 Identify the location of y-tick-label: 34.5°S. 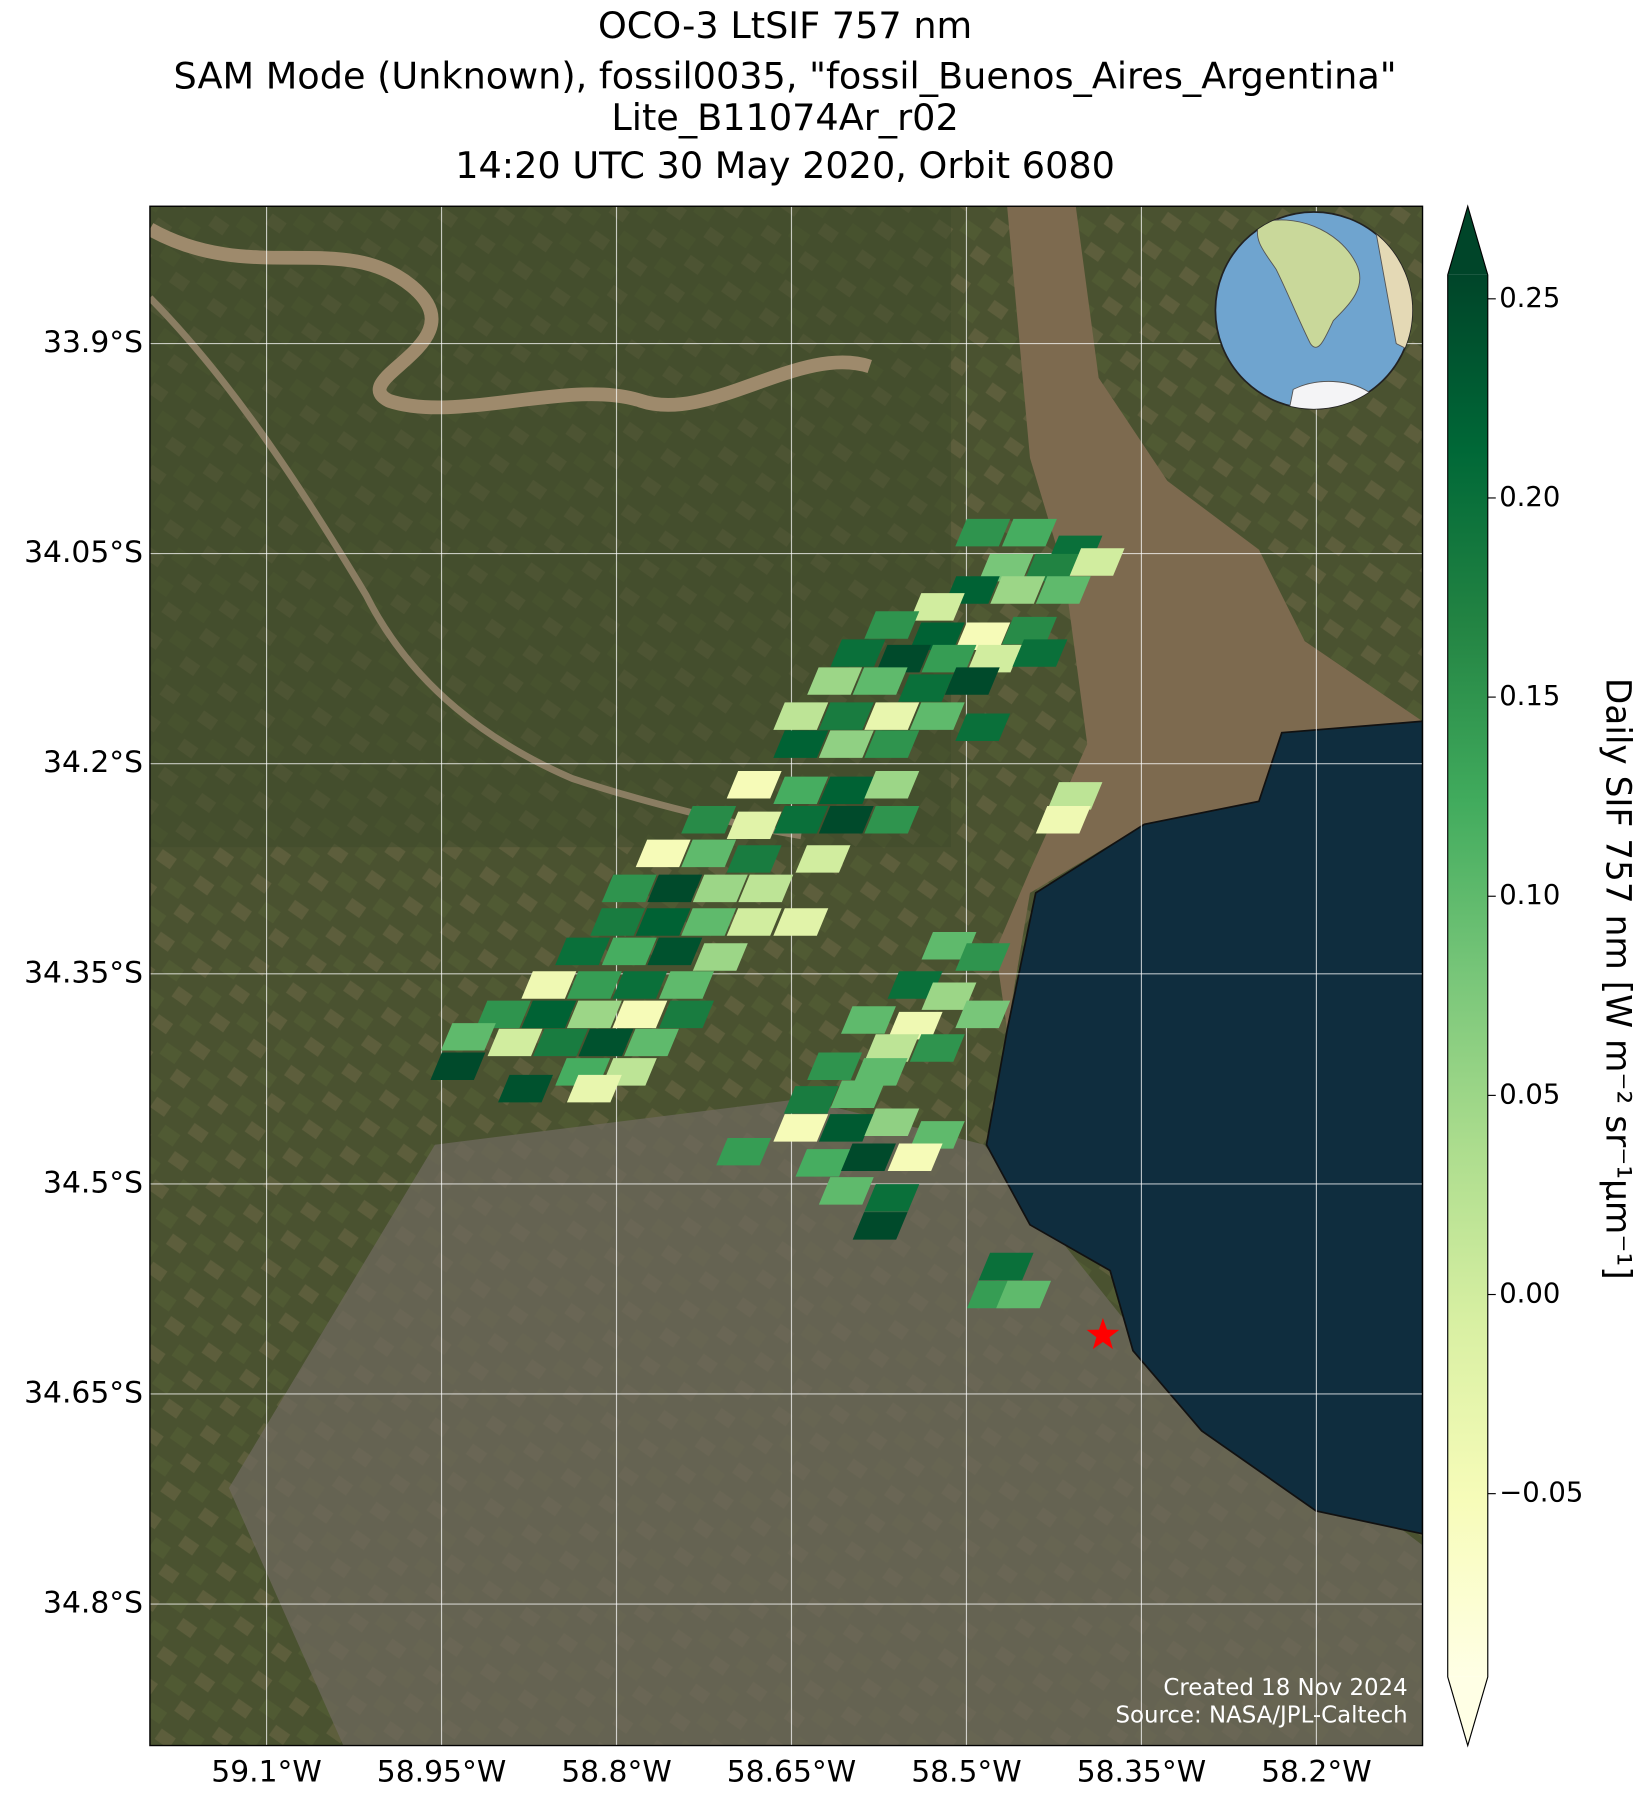
(93, 1182).